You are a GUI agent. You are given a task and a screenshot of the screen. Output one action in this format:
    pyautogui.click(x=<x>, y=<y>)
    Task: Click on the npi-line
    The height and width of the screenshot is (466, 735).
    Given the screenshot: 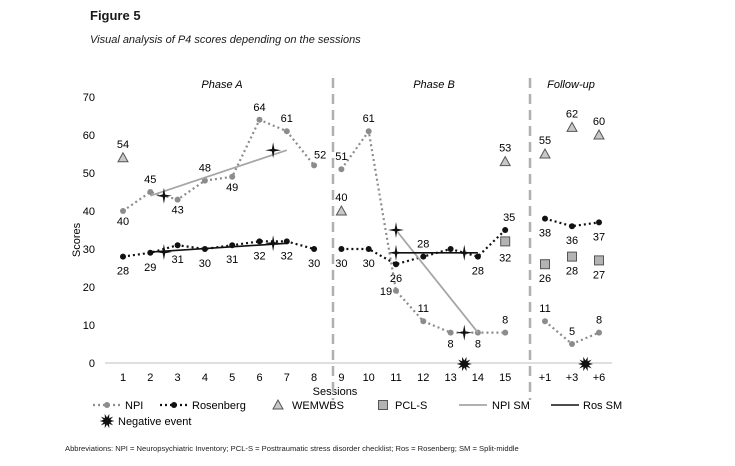 What is the action you would take?
    pyautogui.click(x=218, y=165)
    